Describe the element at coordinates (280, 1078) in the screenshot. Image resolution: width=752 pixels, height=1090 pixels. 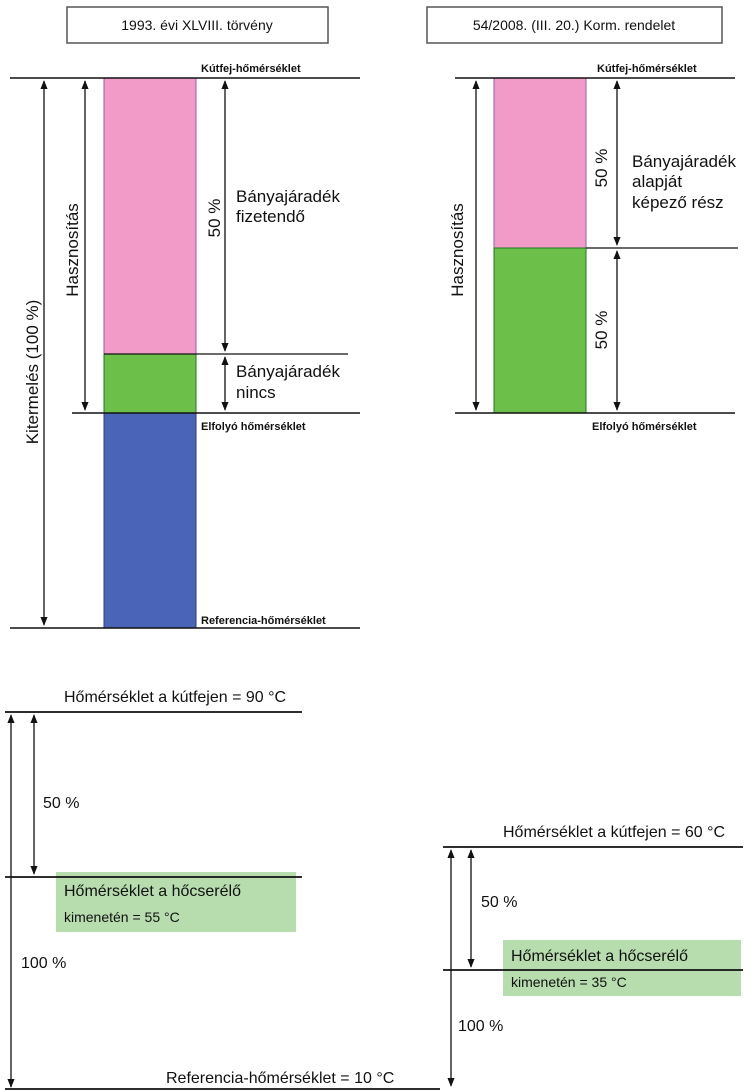
I see `bl-ref-label: Referencia-hőmérséklet = 10 °C` at that location.